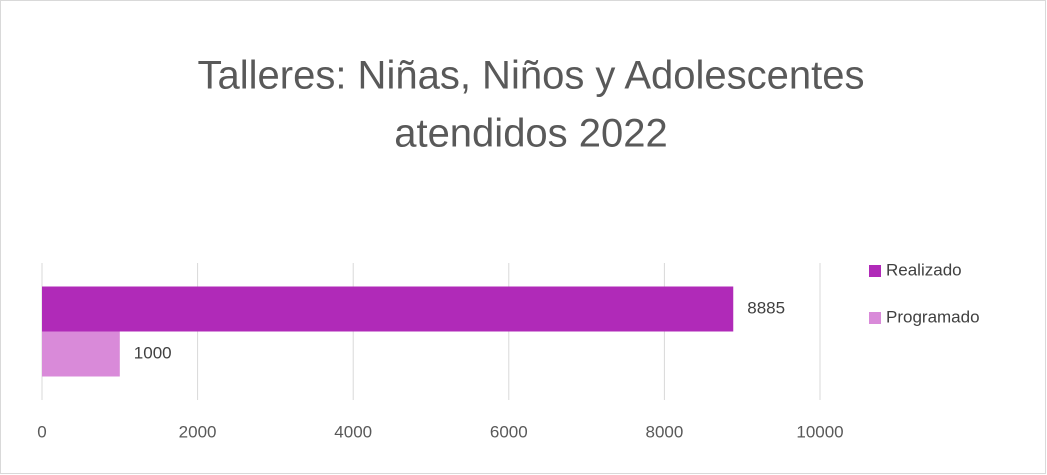  What do you see at coordinates (153, 352) in the screenshot?
I see `data-label: 1000` at bounding box center [153, 352].